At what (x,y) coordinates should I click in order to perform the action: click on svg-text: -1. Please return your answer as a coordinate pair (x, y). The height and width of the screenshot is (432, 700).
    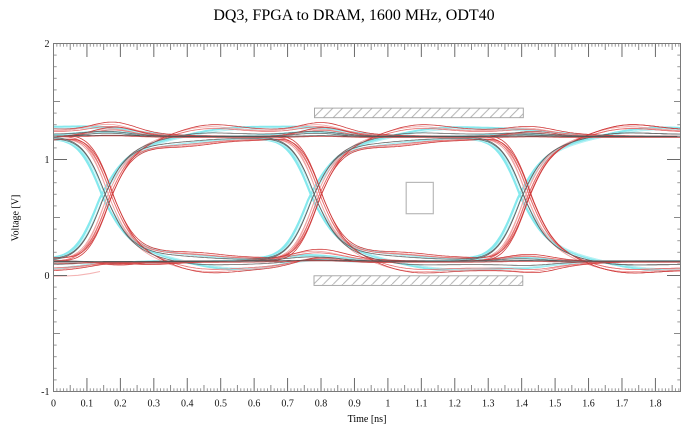
    Looking at the image, I should click on (45, 392).